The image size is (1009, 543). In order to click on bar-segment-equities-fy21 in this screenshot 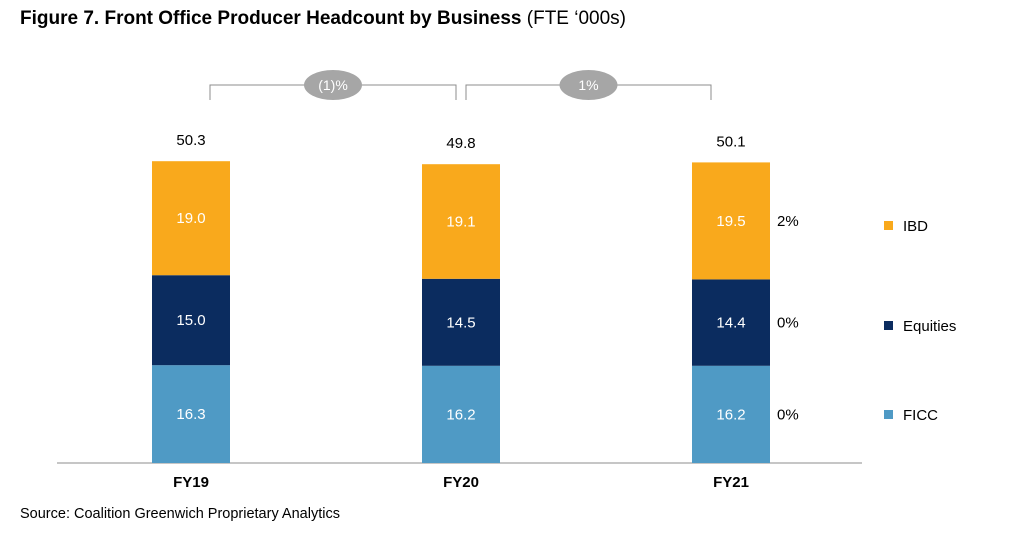, I will do `click(731, 322)`.